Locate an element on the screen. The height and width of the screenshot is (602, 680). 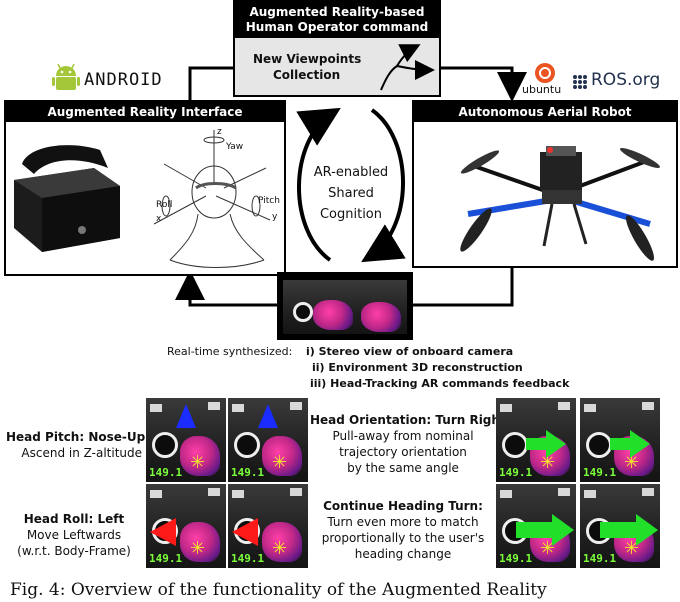
drone-image is located at coordinates (560, 203).